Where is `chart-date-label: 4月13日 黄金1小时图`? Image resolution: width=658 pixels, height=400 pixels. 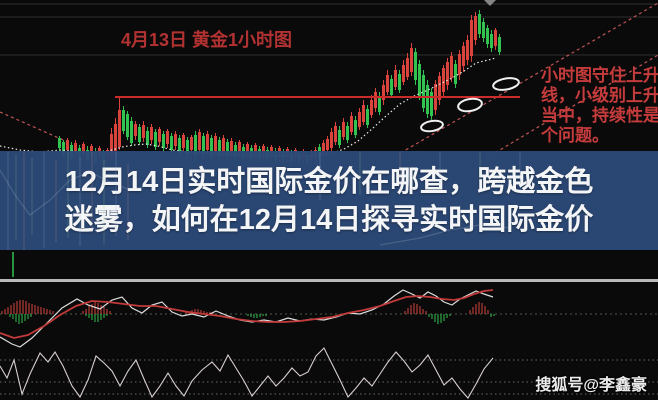 chart-date-label: 4月13日 黄金1小时图 is located at coordinates (207, 40).